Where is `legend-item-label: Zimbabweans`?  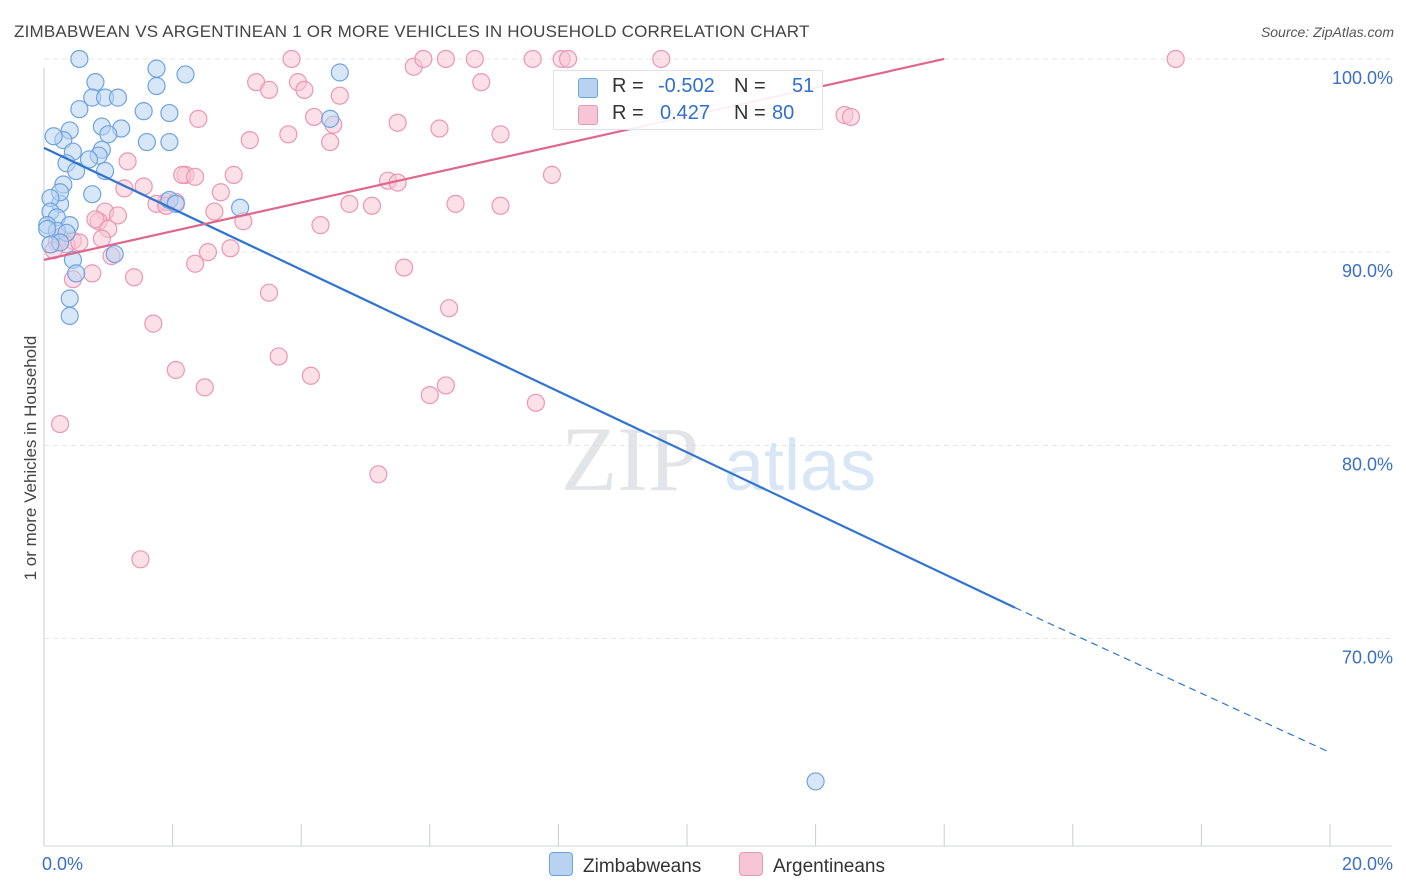 legend-item-label: Zimbabweans is located at coordinates (642, 866).